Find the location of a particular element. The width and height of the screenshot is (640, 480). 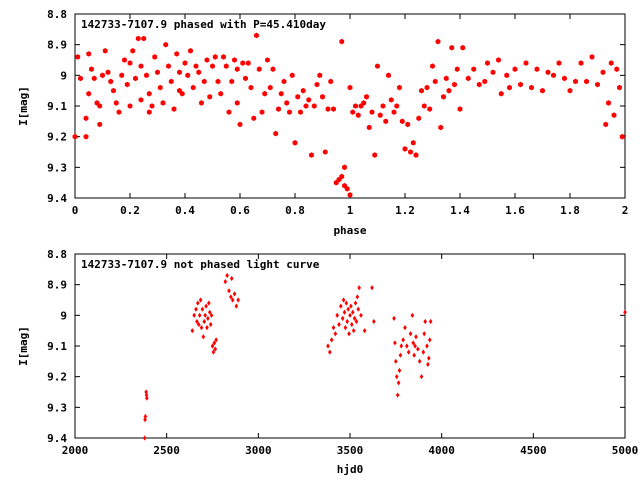

x-tick-label: 0.6 is located at coordinates (240, 210).